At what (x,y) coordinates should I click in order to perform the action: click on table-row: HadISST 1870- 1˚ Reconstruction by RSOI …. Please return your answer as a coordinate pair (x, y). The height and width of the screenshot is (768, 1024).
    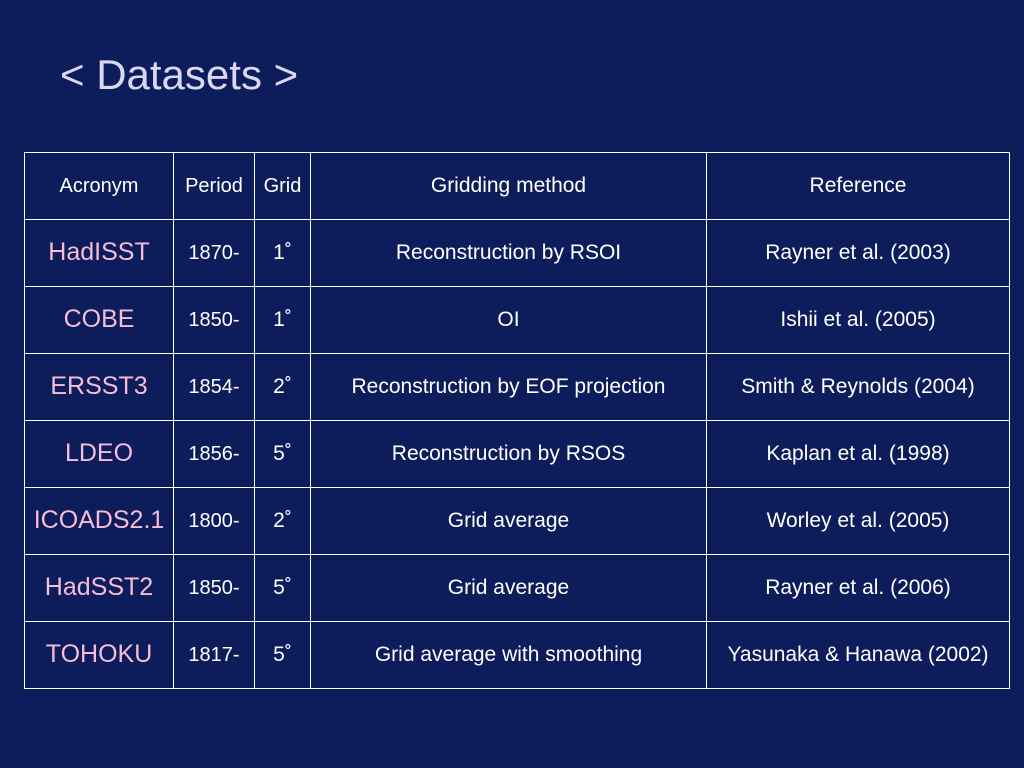
    Looking at the image, I should click on (517, 253).